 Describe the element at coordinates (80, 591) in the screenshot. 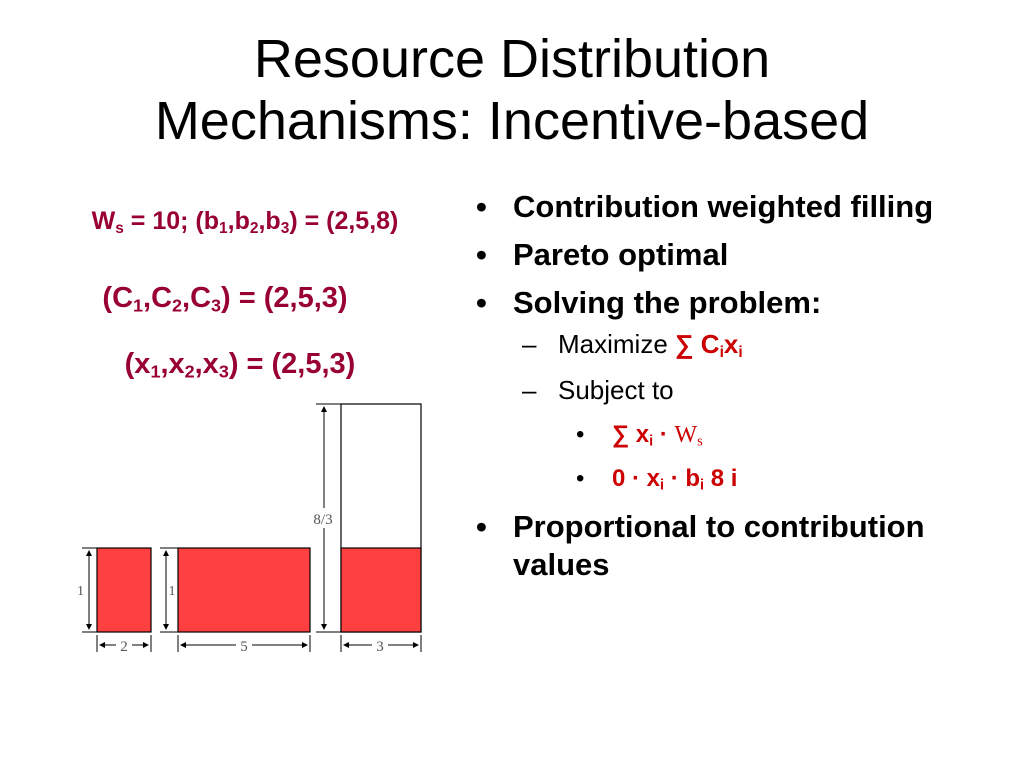

I see `box1-height-label: 1` at that location.